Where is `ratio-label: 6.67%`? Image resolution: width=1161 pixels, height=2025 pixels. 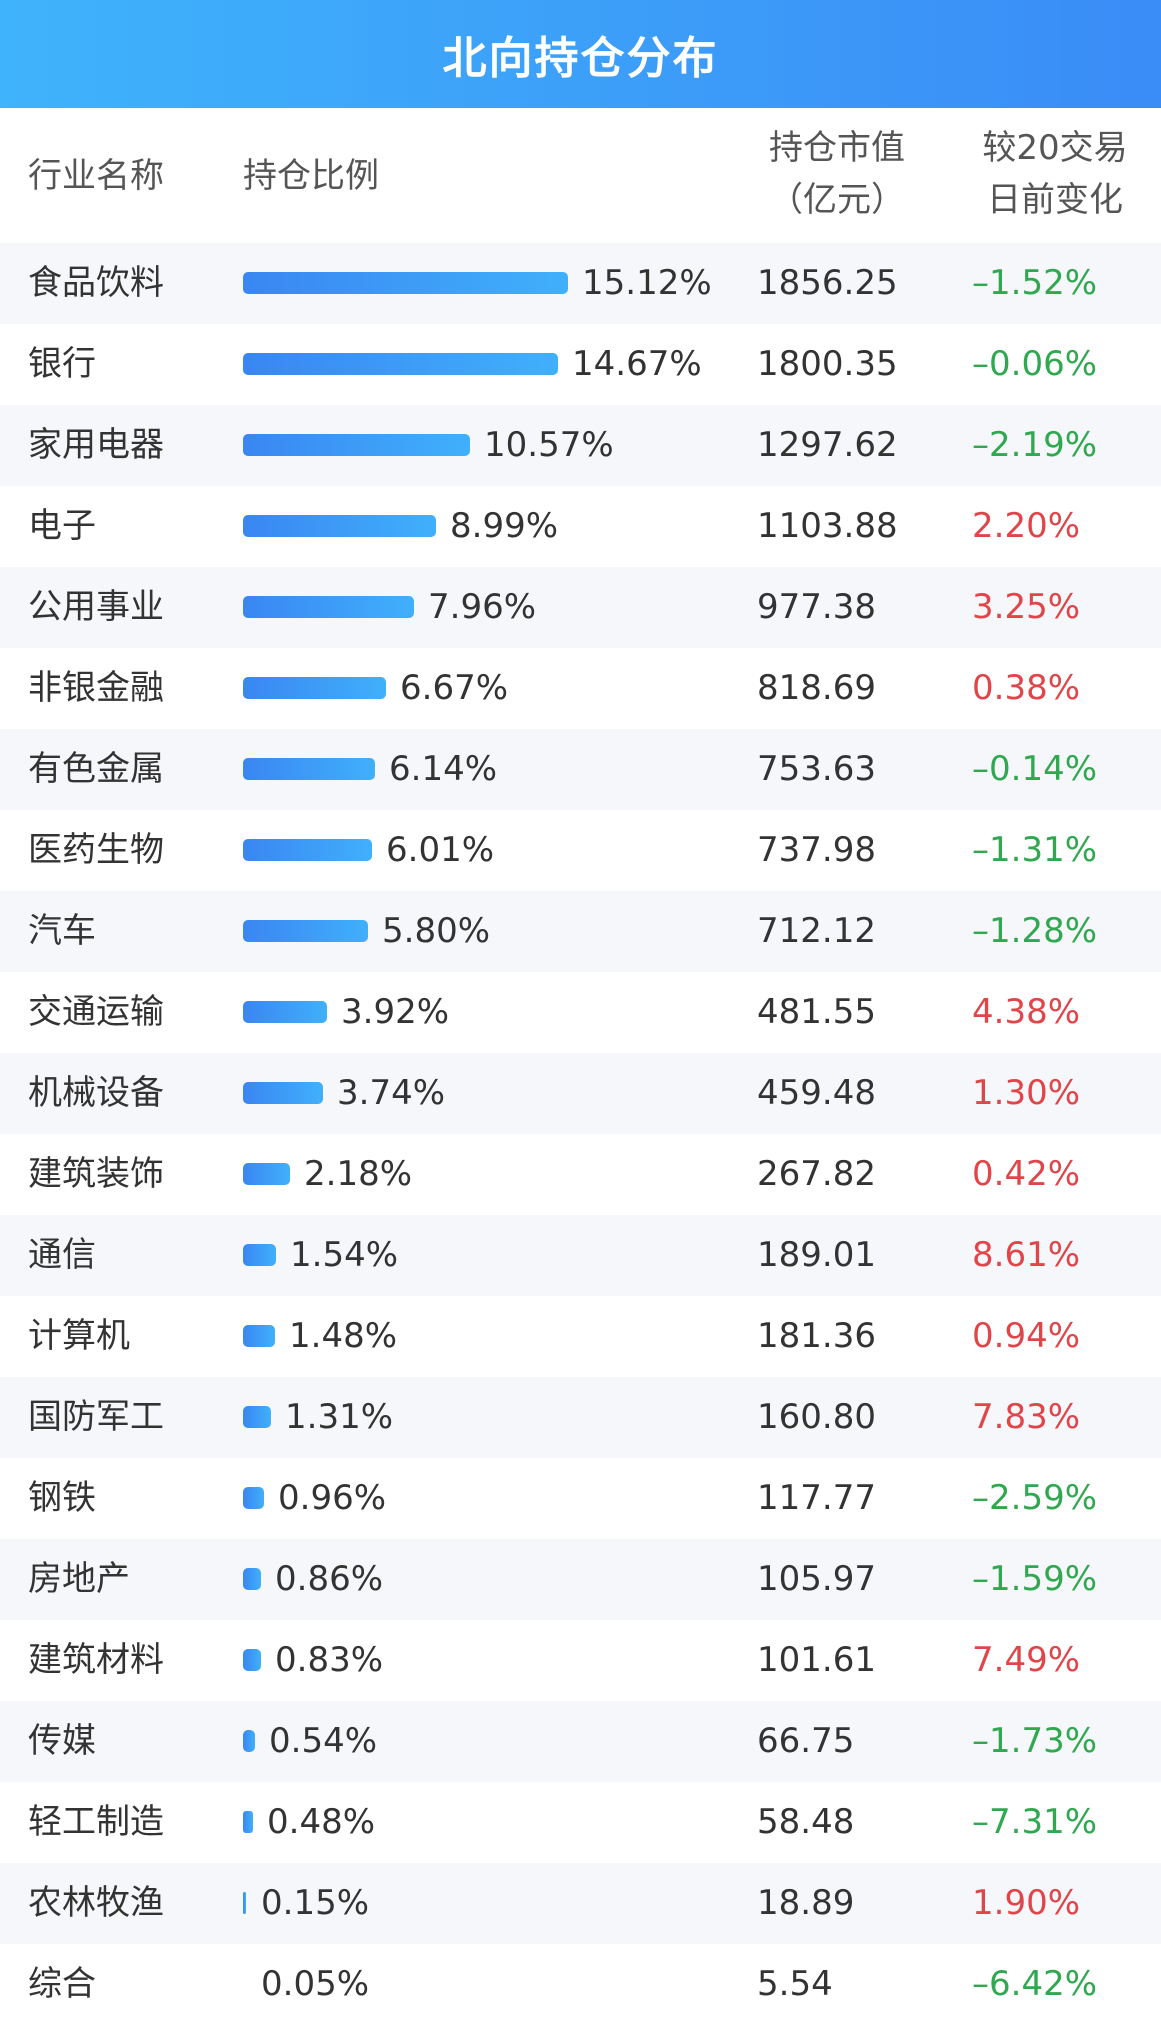 ratio-label: 6.67% is located at coordinates (454, 688).